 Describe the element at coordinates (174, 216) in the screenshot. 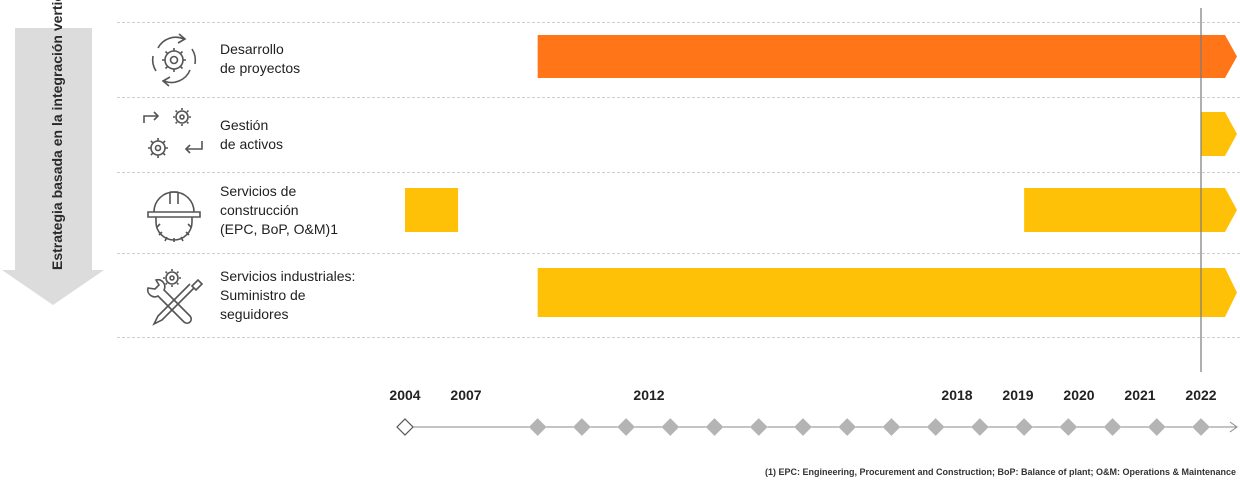

I see `hard-hat-gear-icon` at that location.